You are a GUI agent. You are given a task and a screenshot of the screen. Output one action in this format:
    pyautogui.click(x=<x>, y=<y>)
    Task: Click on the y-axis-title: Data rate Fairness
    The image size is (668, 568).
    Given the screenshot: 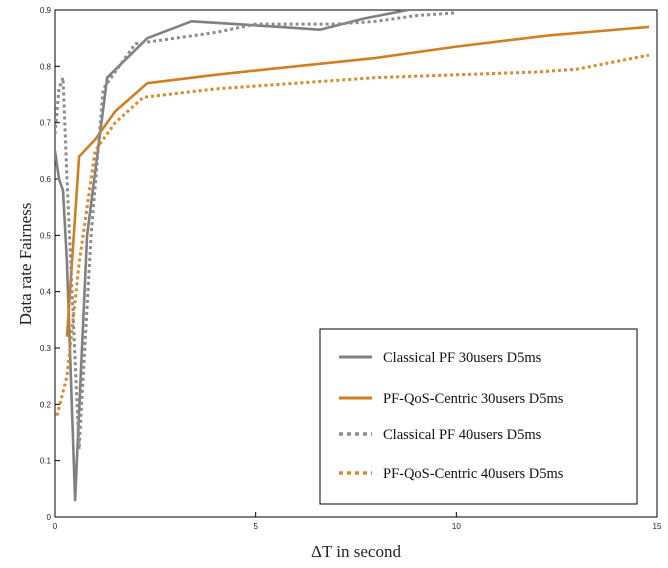 What is the action you would take?
    pyautogui.click(x=25, y=264)
    